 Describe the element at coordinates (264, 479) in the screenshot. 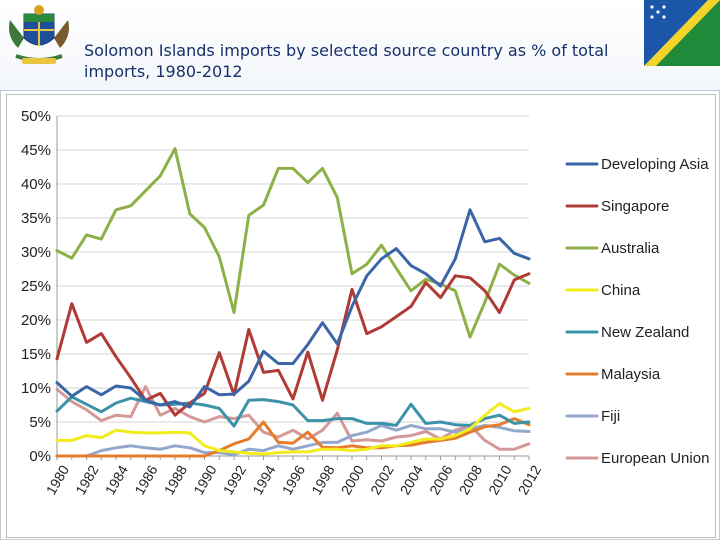

I see `x-tick-label: 1994` at that location.